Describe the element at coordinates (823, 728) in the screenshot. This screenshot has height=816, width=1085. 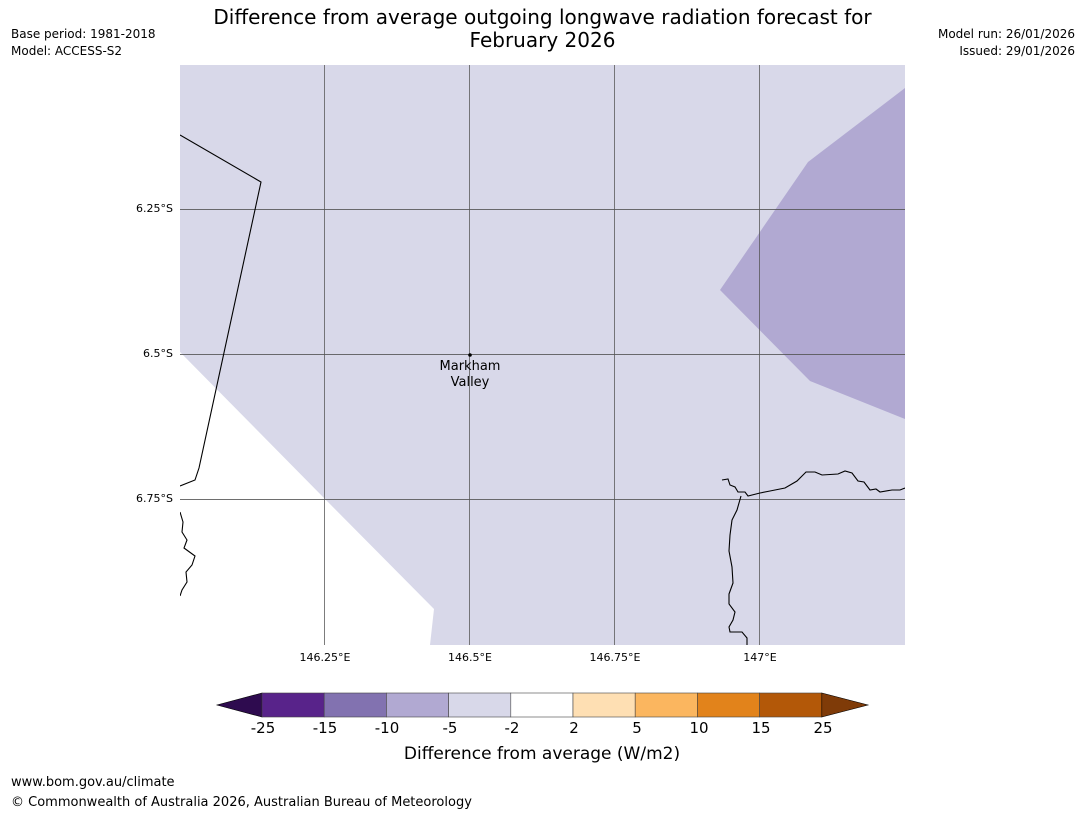
I see `colorbar-tick-label: 25` at that location.